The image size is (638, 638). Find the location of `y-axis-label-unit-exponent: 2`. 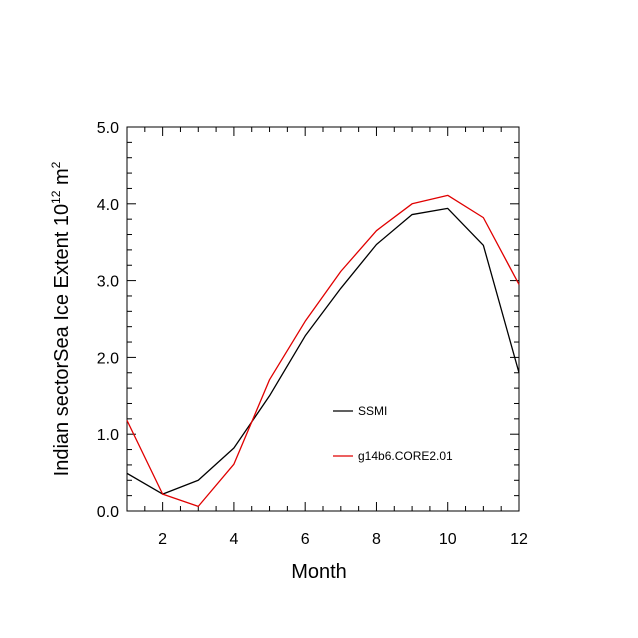

y-axis-label-unit-exponent: 2 is located at coordinates (56, 164).